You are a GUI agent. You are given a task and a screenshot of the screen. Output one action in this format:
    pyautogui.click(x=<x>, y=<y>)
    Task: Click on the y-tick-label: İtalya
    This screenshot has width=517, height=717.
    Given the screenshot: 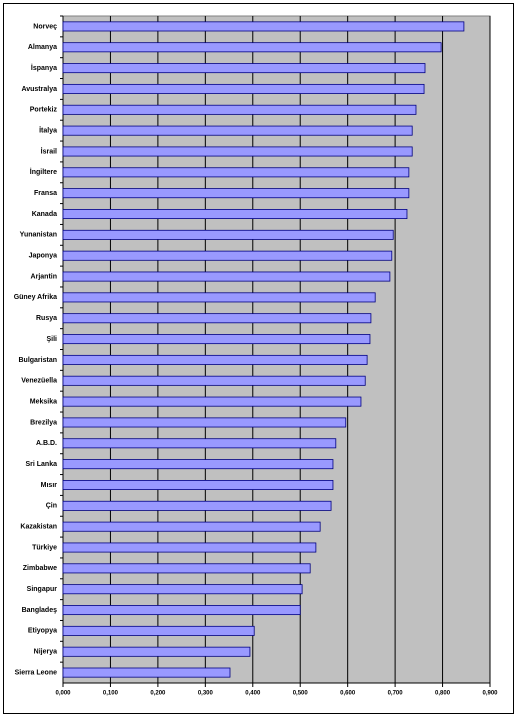 What is the action you would take?
    pyautogui.click(x=48, y=130)
    